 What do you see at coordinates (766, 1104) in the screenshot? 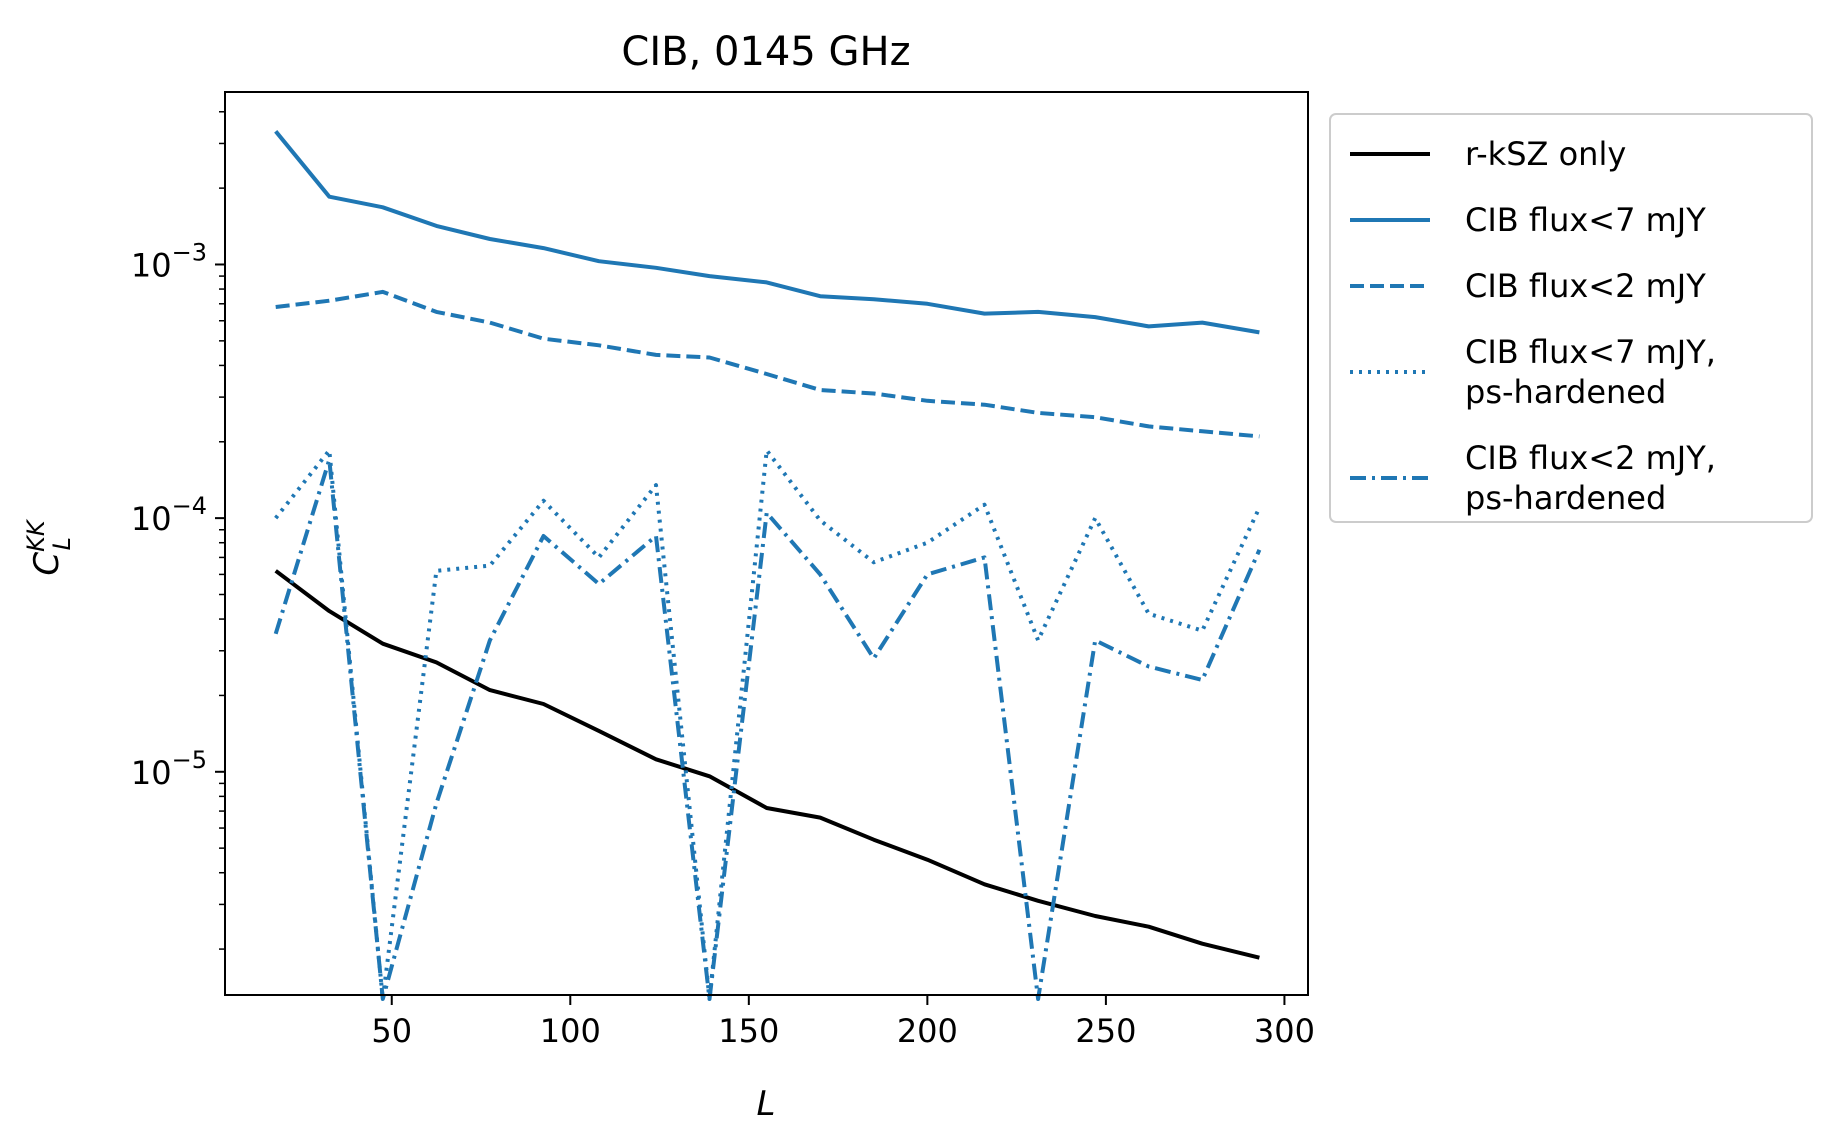
I see `x-axis-label: L` at bounding box center [766, 1104].